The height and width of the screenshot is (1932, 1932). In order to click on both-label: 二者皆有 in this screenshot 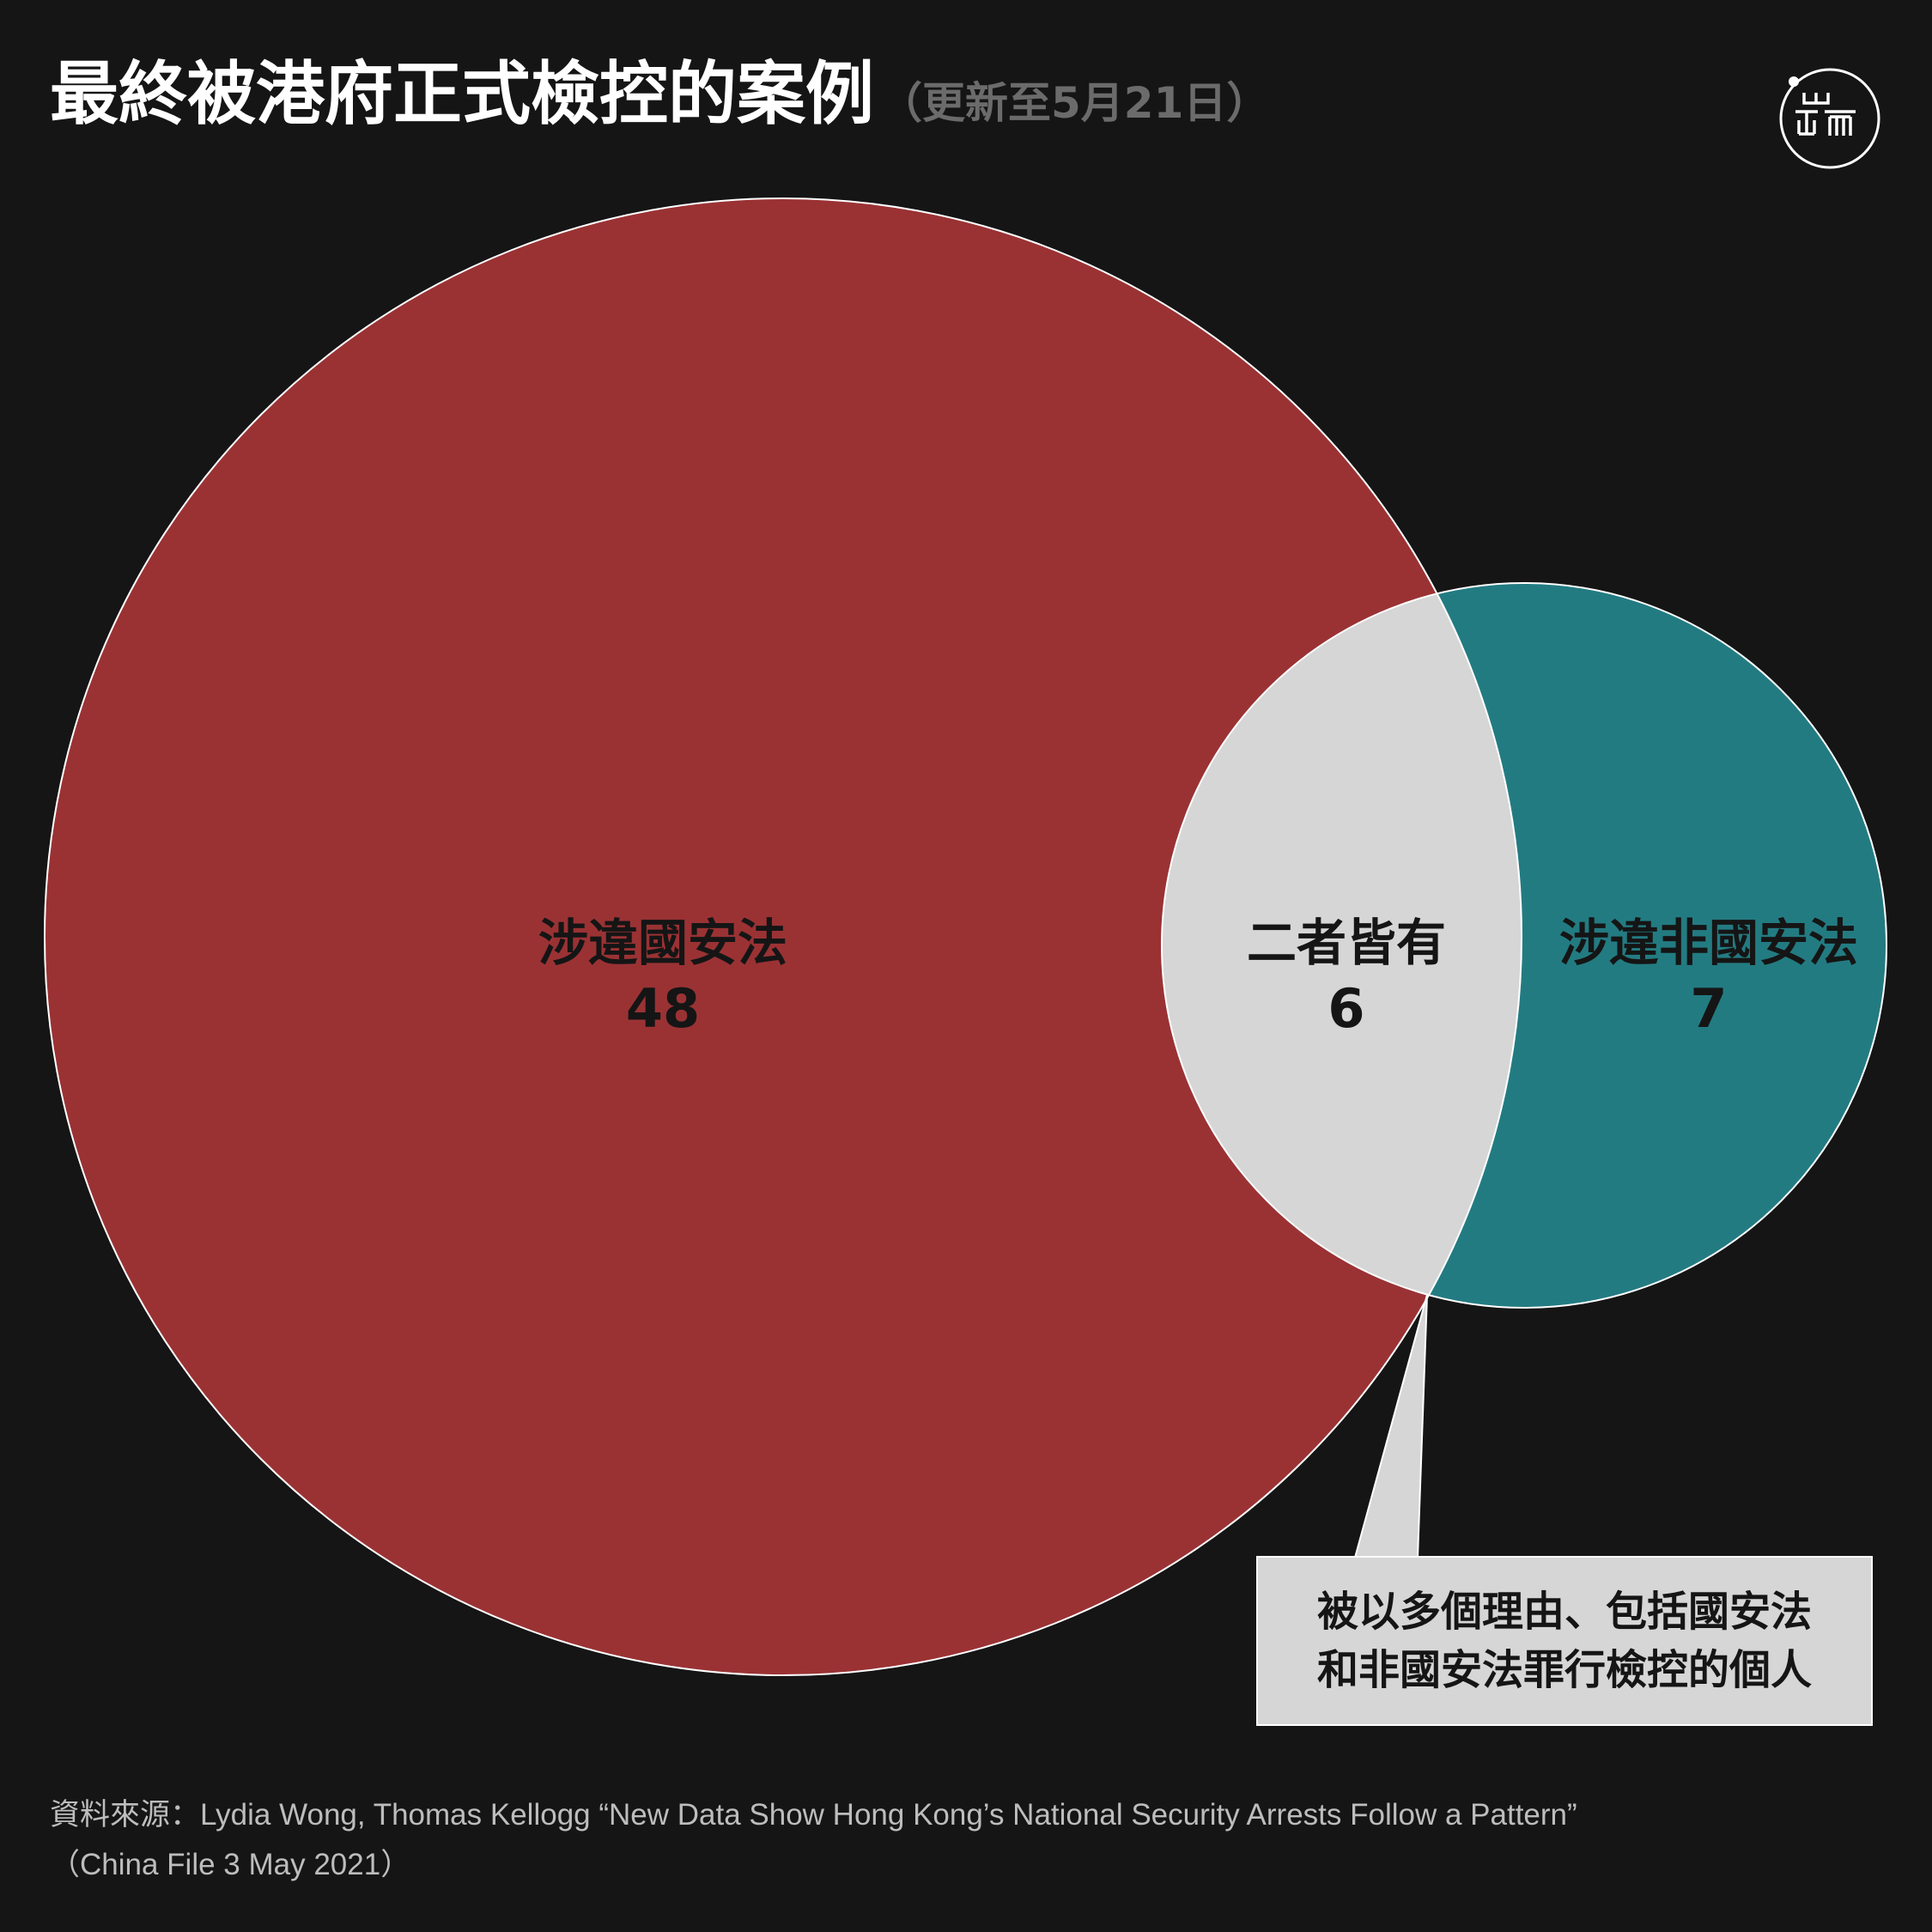, I will do `click(1346, 943)`.